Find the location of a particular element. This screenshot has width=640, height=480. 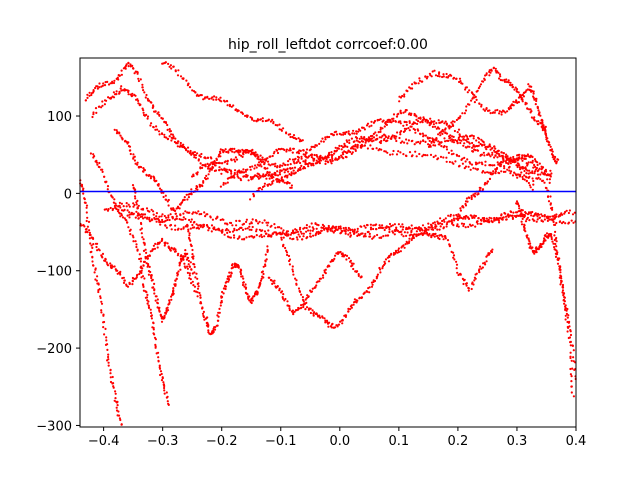

scatter-point-2053 is located at coordinates (380, 129).